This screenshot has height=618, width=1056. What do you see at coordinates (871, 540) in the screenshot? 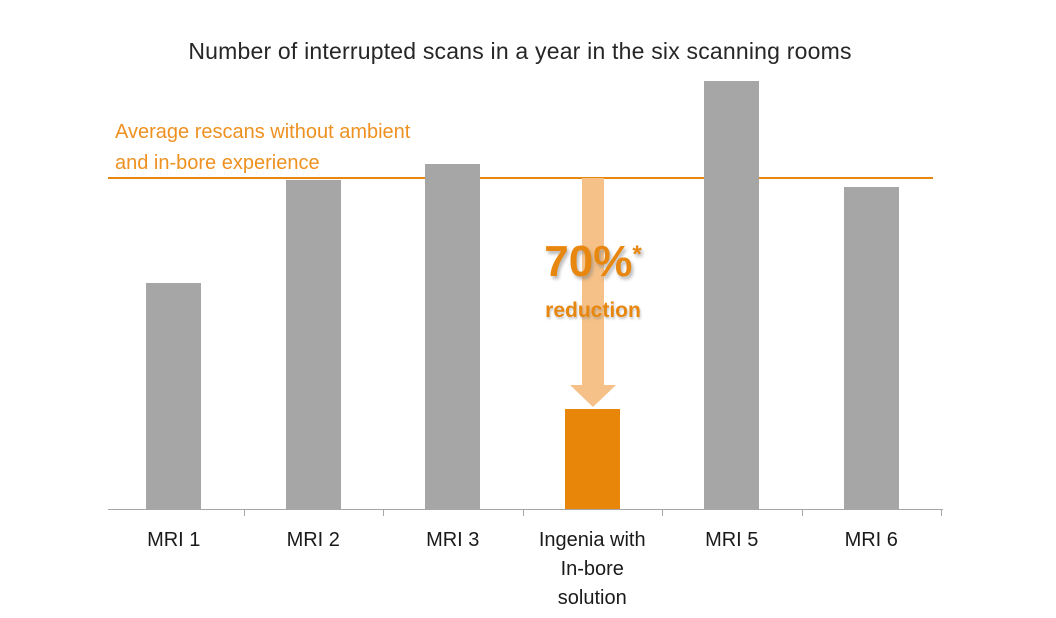
I see `axis-label-mri-6: MRI 6` at bounding box center [871, 540].